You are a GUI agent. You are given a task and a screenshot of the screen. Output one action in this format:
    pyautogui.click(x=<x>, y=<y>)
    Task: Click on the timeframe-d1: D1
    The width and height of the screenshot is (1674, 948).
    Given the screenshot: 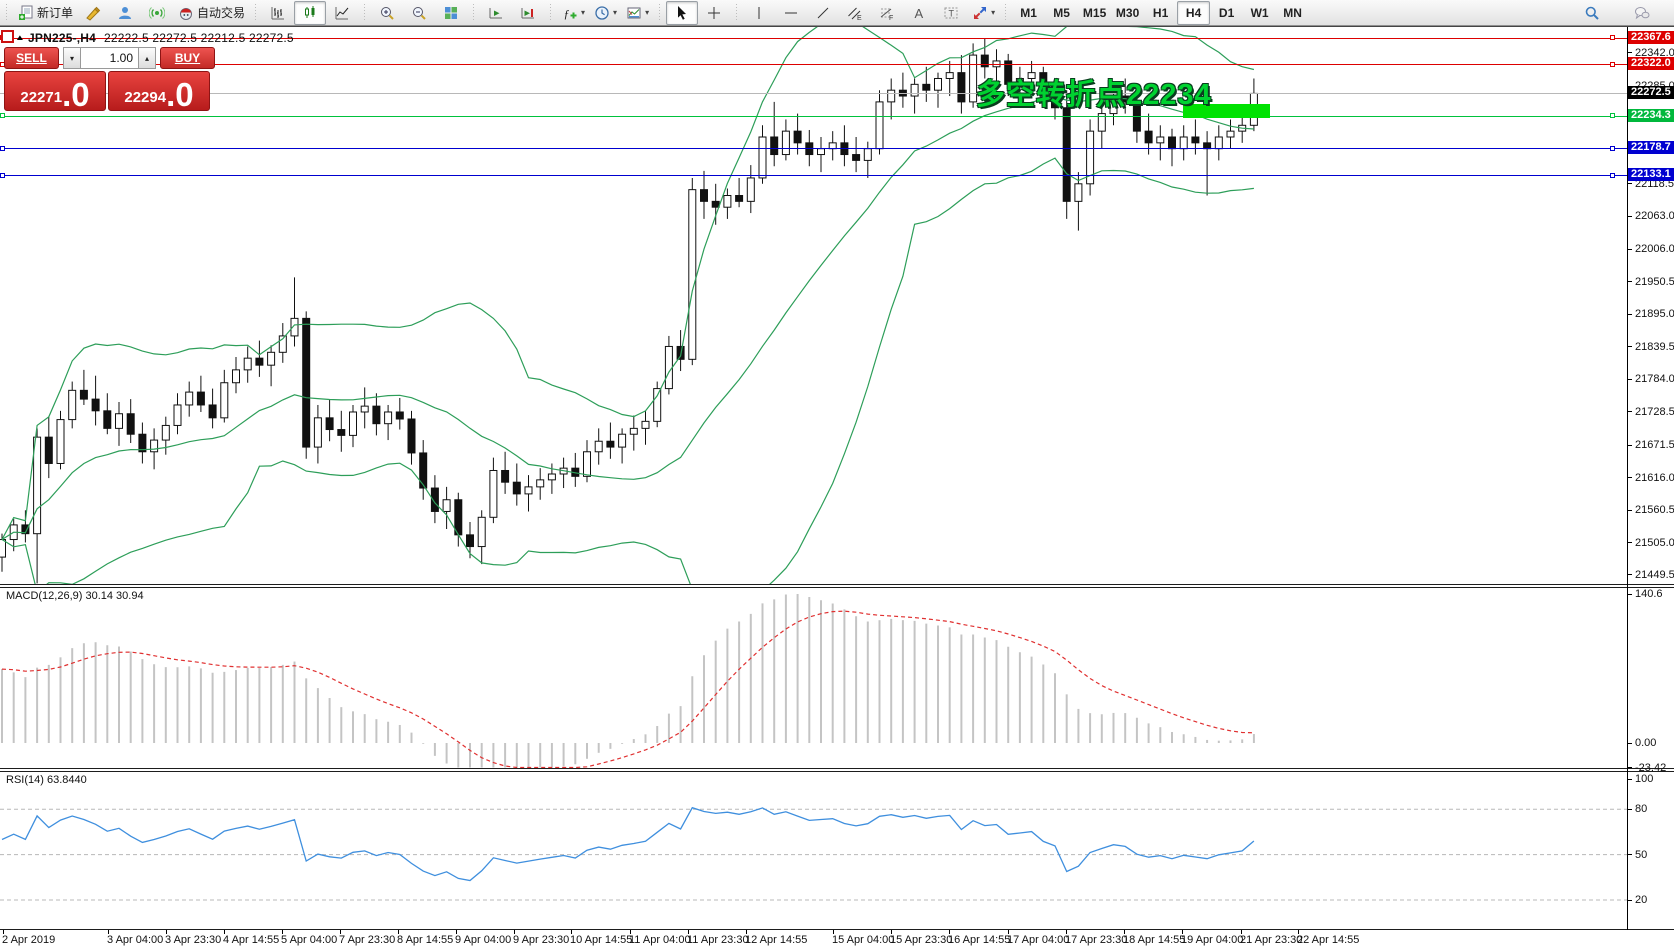 What is the action you would take?
    pyautogui.click(x=1226, y=13)
    